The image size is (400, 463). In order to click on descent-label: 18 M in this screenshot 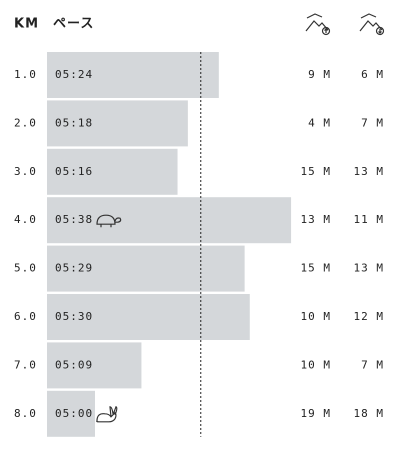, I will do `click(369, 413)`.